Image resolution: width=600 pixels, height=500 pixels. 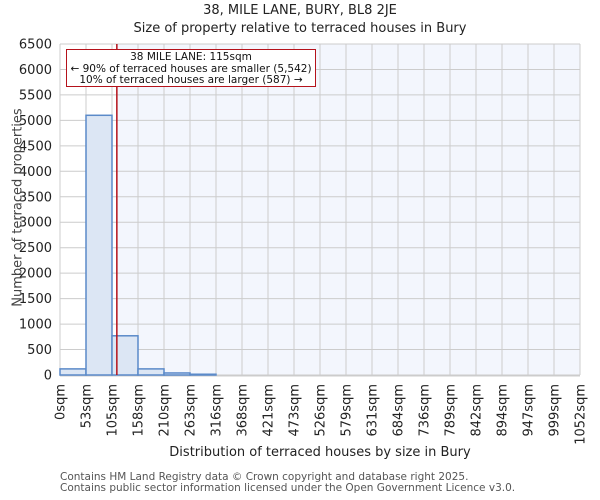 What do you see at coordinates (399, 410) in the screenshot?
I see `x-tick-label: 684sqm` at bounding box center [399, 410].